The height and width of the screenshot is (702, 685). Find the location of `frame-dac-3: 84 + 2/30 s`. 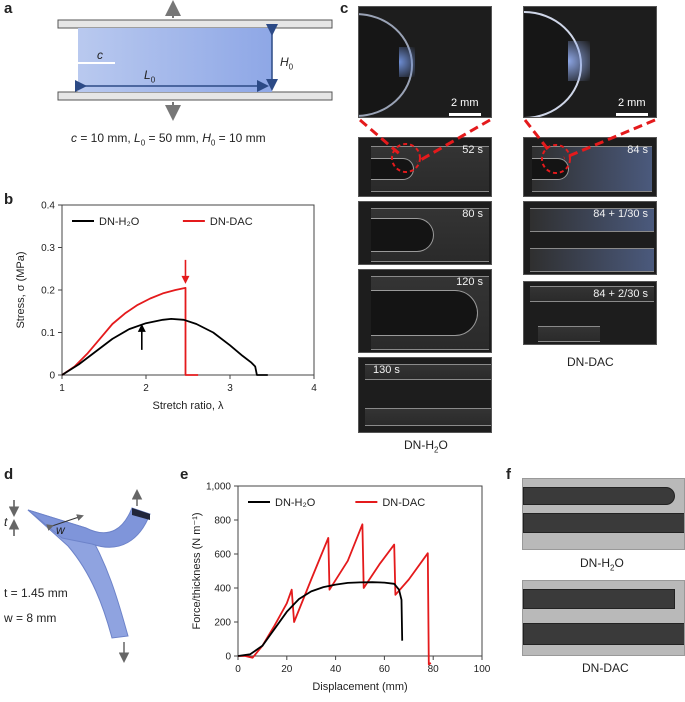

frame-dac-3: 84 + 2/30 s is located at coordinates (590, 313).